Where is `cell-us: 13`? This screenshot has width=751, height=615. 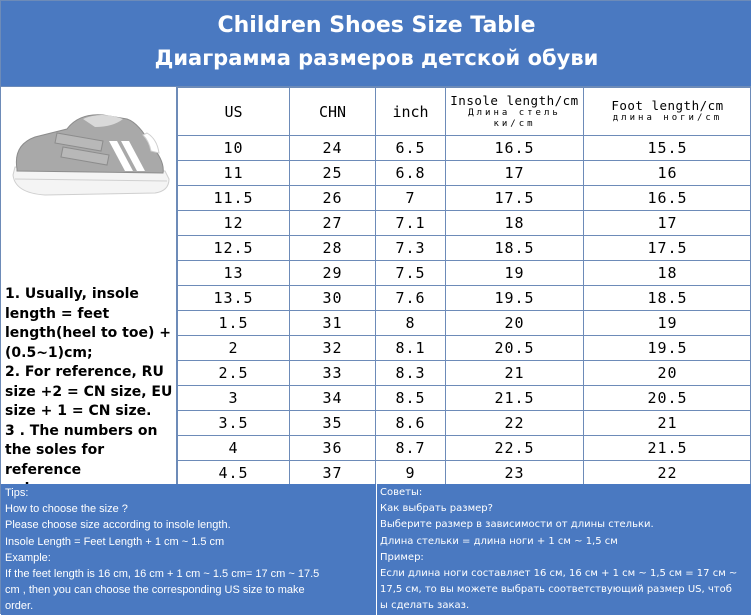
cell-us: 13 is located at coordinates (234, 273).